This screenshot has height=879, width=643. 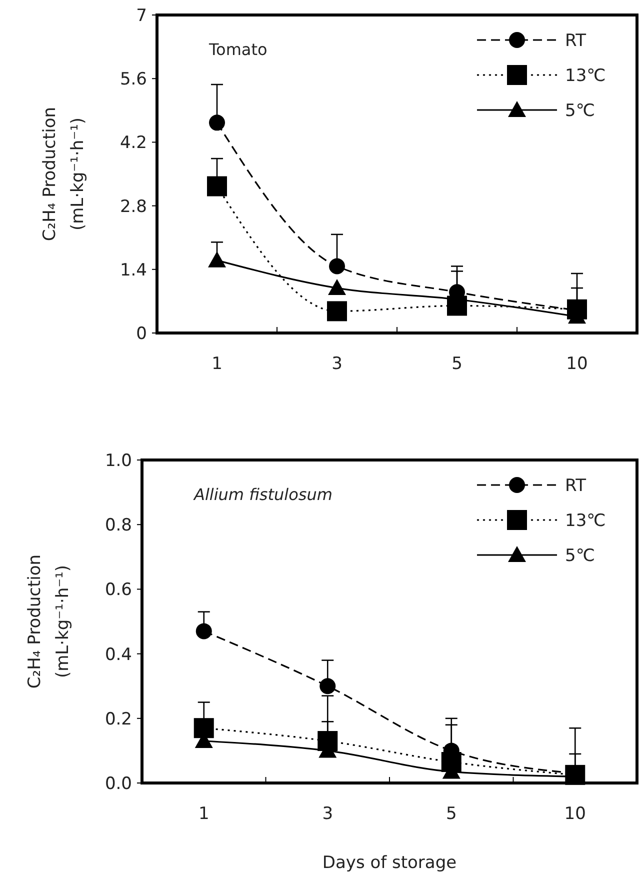 What do you see at coordinates (118, 460) in the screenshot?
I see `y-tick-label: 1.0` at bounding box center [118, 460].